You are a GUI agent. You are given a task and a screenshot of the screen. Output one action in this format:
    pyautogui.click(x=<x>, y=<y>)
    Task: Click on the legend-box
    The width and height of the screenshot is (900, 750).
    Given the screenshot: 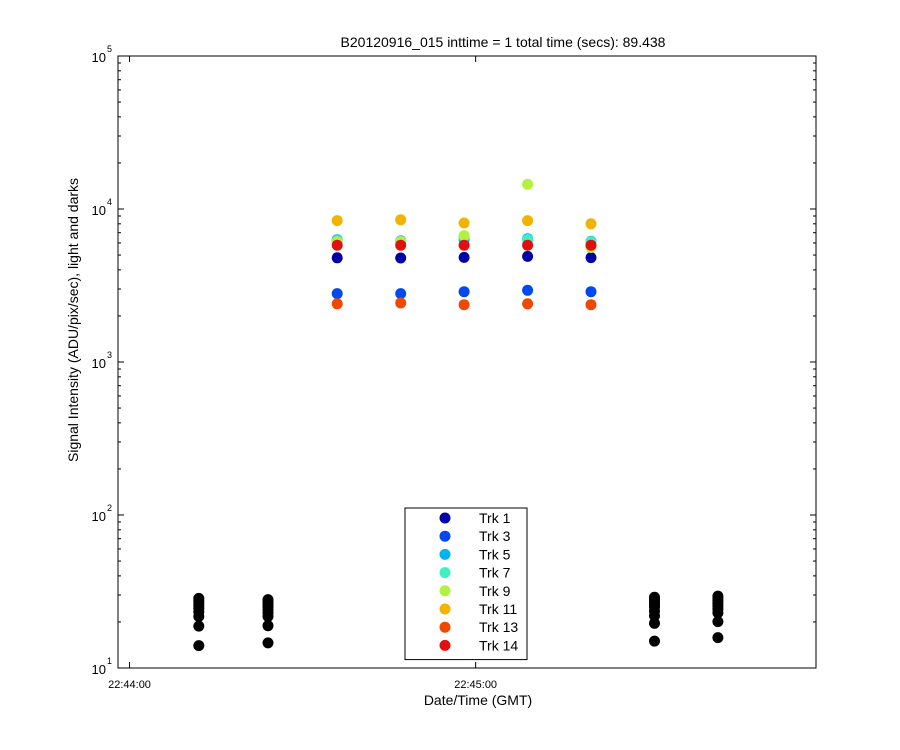 What is the action you would take?
    pyautogui.click(x=466, y=584)
    